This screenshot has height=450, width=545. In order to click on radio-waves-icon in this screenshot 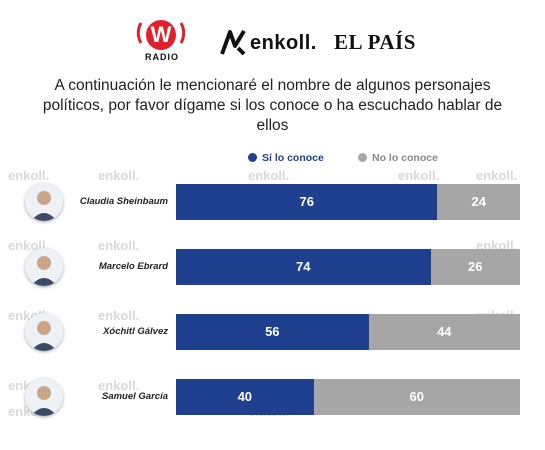, I will do `click(161, 33)`.